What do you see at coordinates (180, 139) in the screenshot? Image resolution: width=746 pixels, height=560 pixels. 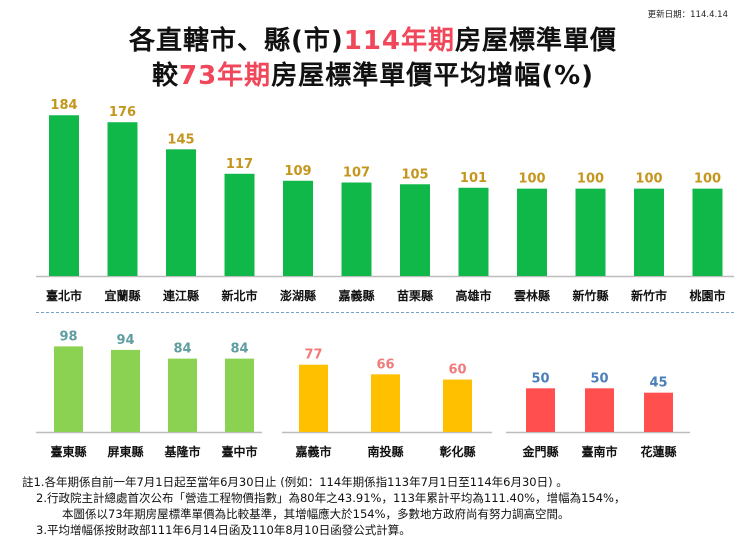 I see `value-label: 145` at bounding box center [180, 139].